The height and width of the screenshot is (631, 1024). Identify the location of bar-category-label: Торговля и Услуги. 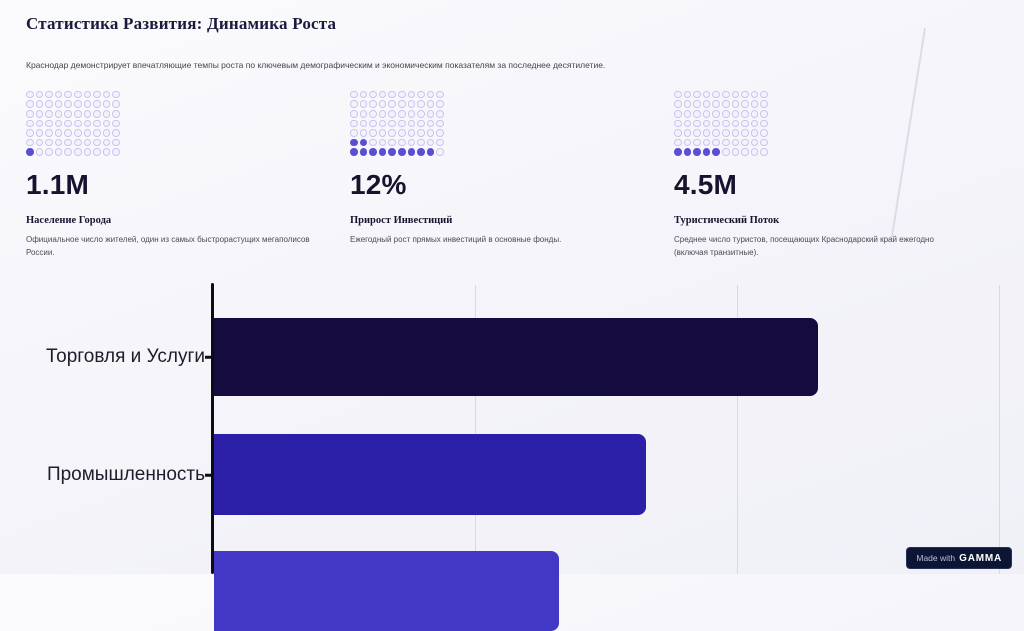
(125, 356).